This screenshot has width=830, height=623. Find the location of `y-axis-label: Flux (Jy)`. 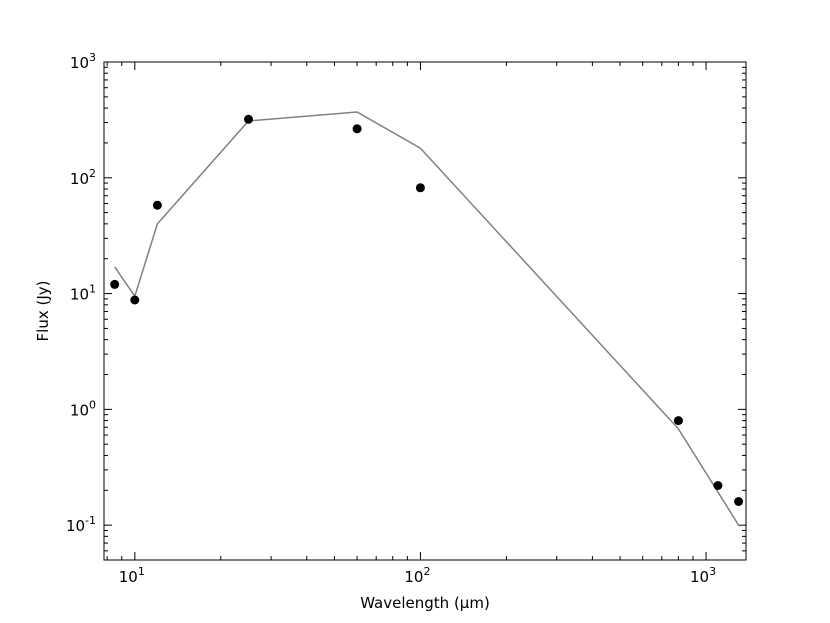

y-axis-label: Flux (Jy) is located at coordinates (43, 311).